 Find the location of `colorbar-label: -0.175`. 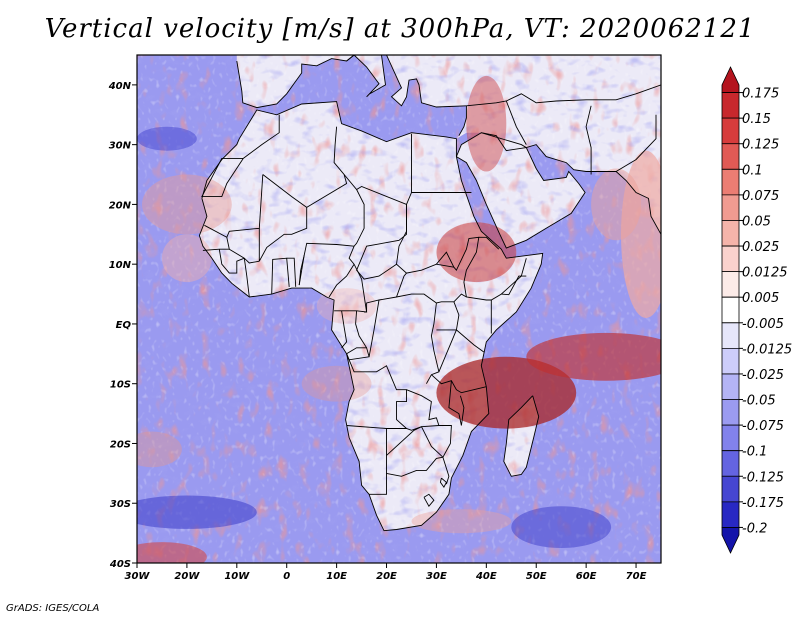

colorbar-label: -0.175 is located at coordinates (763, 503).